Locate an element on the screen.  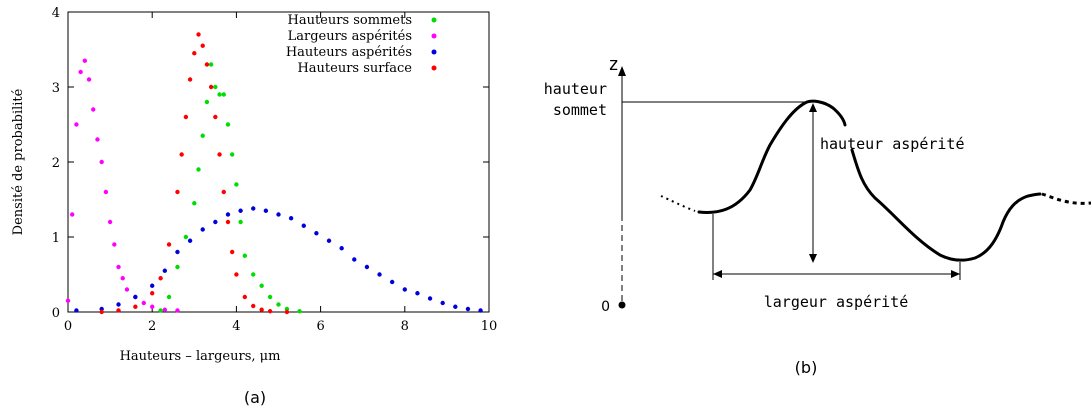
y-tick-label: 2 is located at coordinates (56, 163).